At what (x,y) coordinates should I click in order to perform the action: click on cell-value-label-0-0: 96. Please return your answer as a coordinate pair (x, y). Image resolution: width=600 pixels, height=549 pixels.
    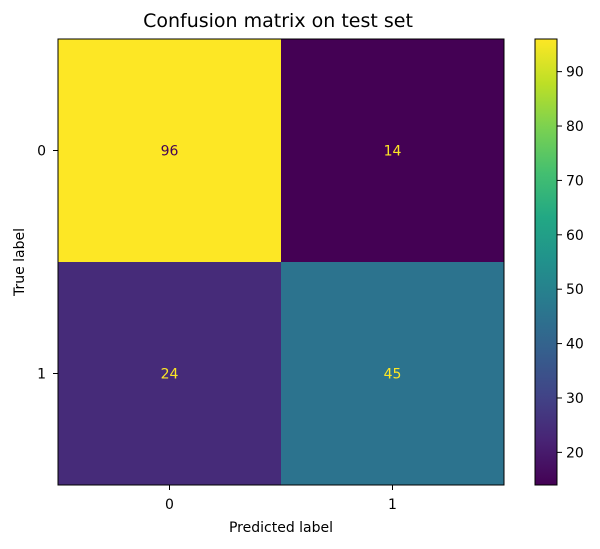
    Looking at the image, I should click on (170, 152).